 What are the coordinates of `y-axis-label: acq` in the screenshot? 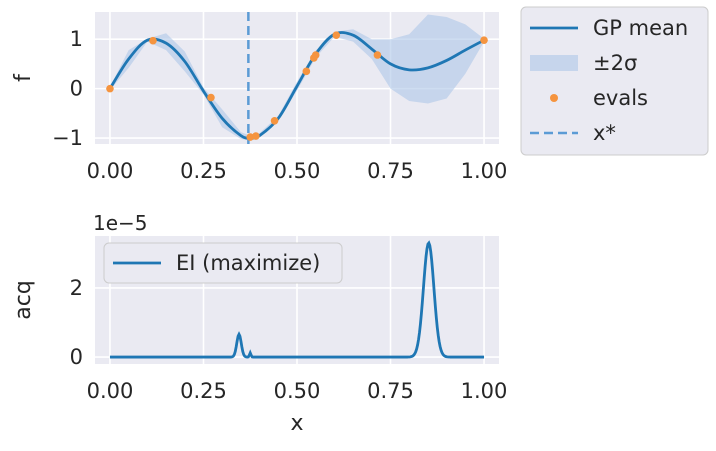 It's located at (23, 300).